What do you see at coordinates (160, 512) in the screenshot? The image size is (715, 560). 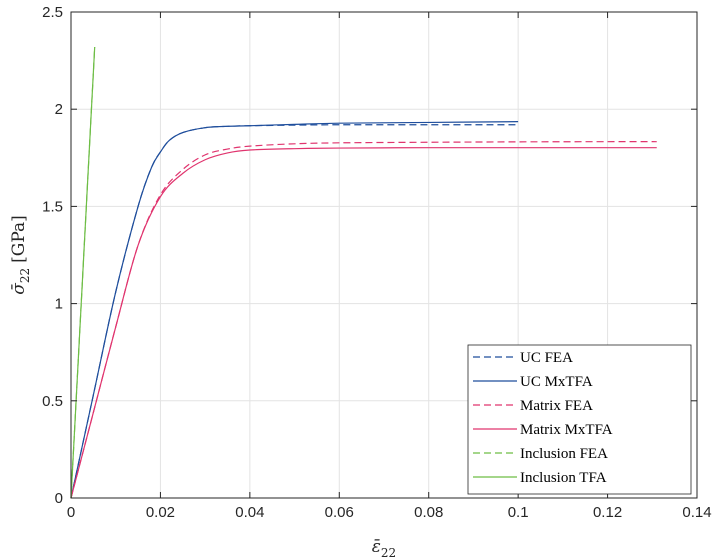 I see `x-tick-label: 0.02` at bounding box center [160, 512].